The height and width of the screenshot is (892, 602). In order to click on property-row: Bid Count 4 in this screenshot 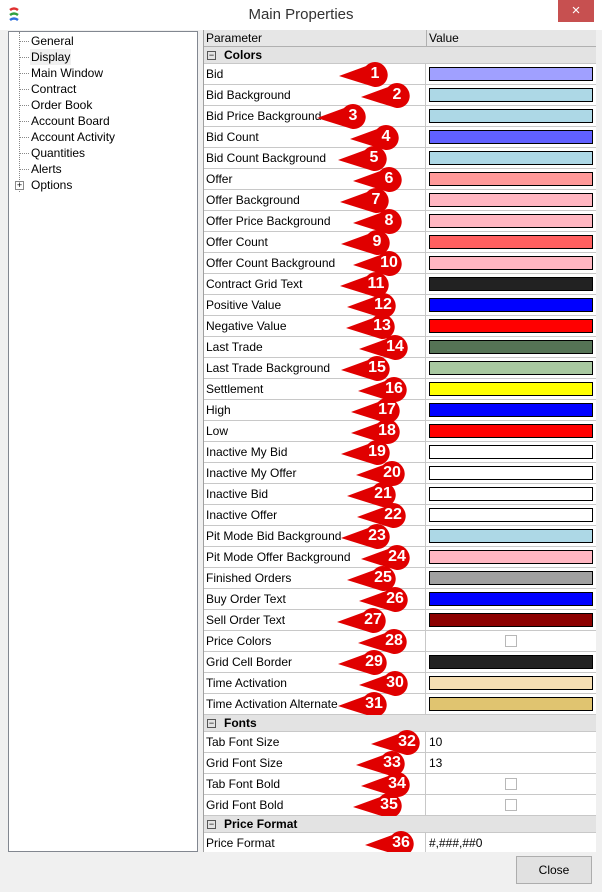, I will do `click(400, 137)`.